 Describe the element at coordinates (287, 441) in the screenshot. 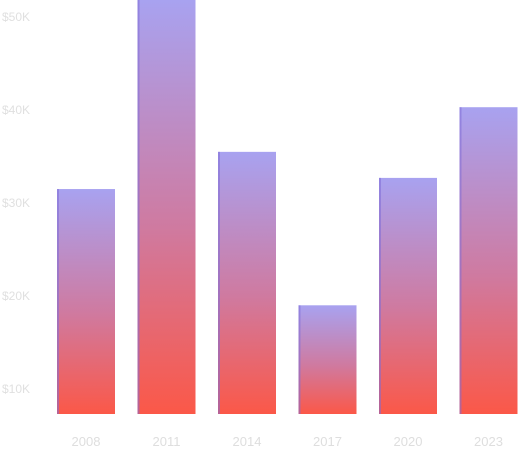

I see `x-axis: 2008 2011 2014 2017 2020 2023` at that location.